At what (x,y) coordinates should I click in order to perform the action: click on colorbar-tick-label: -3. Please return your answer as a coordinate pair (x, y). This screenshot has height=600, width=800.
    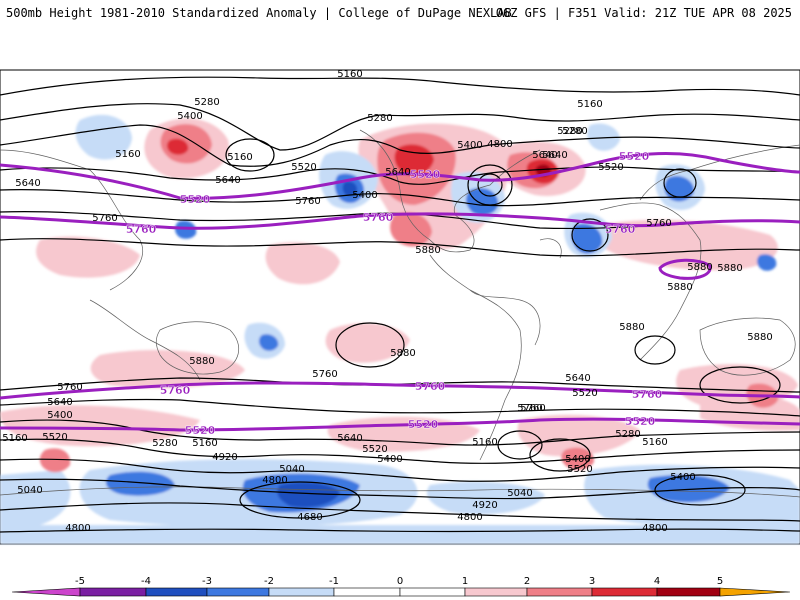
    Looking at the image, I should click on (207, 581).